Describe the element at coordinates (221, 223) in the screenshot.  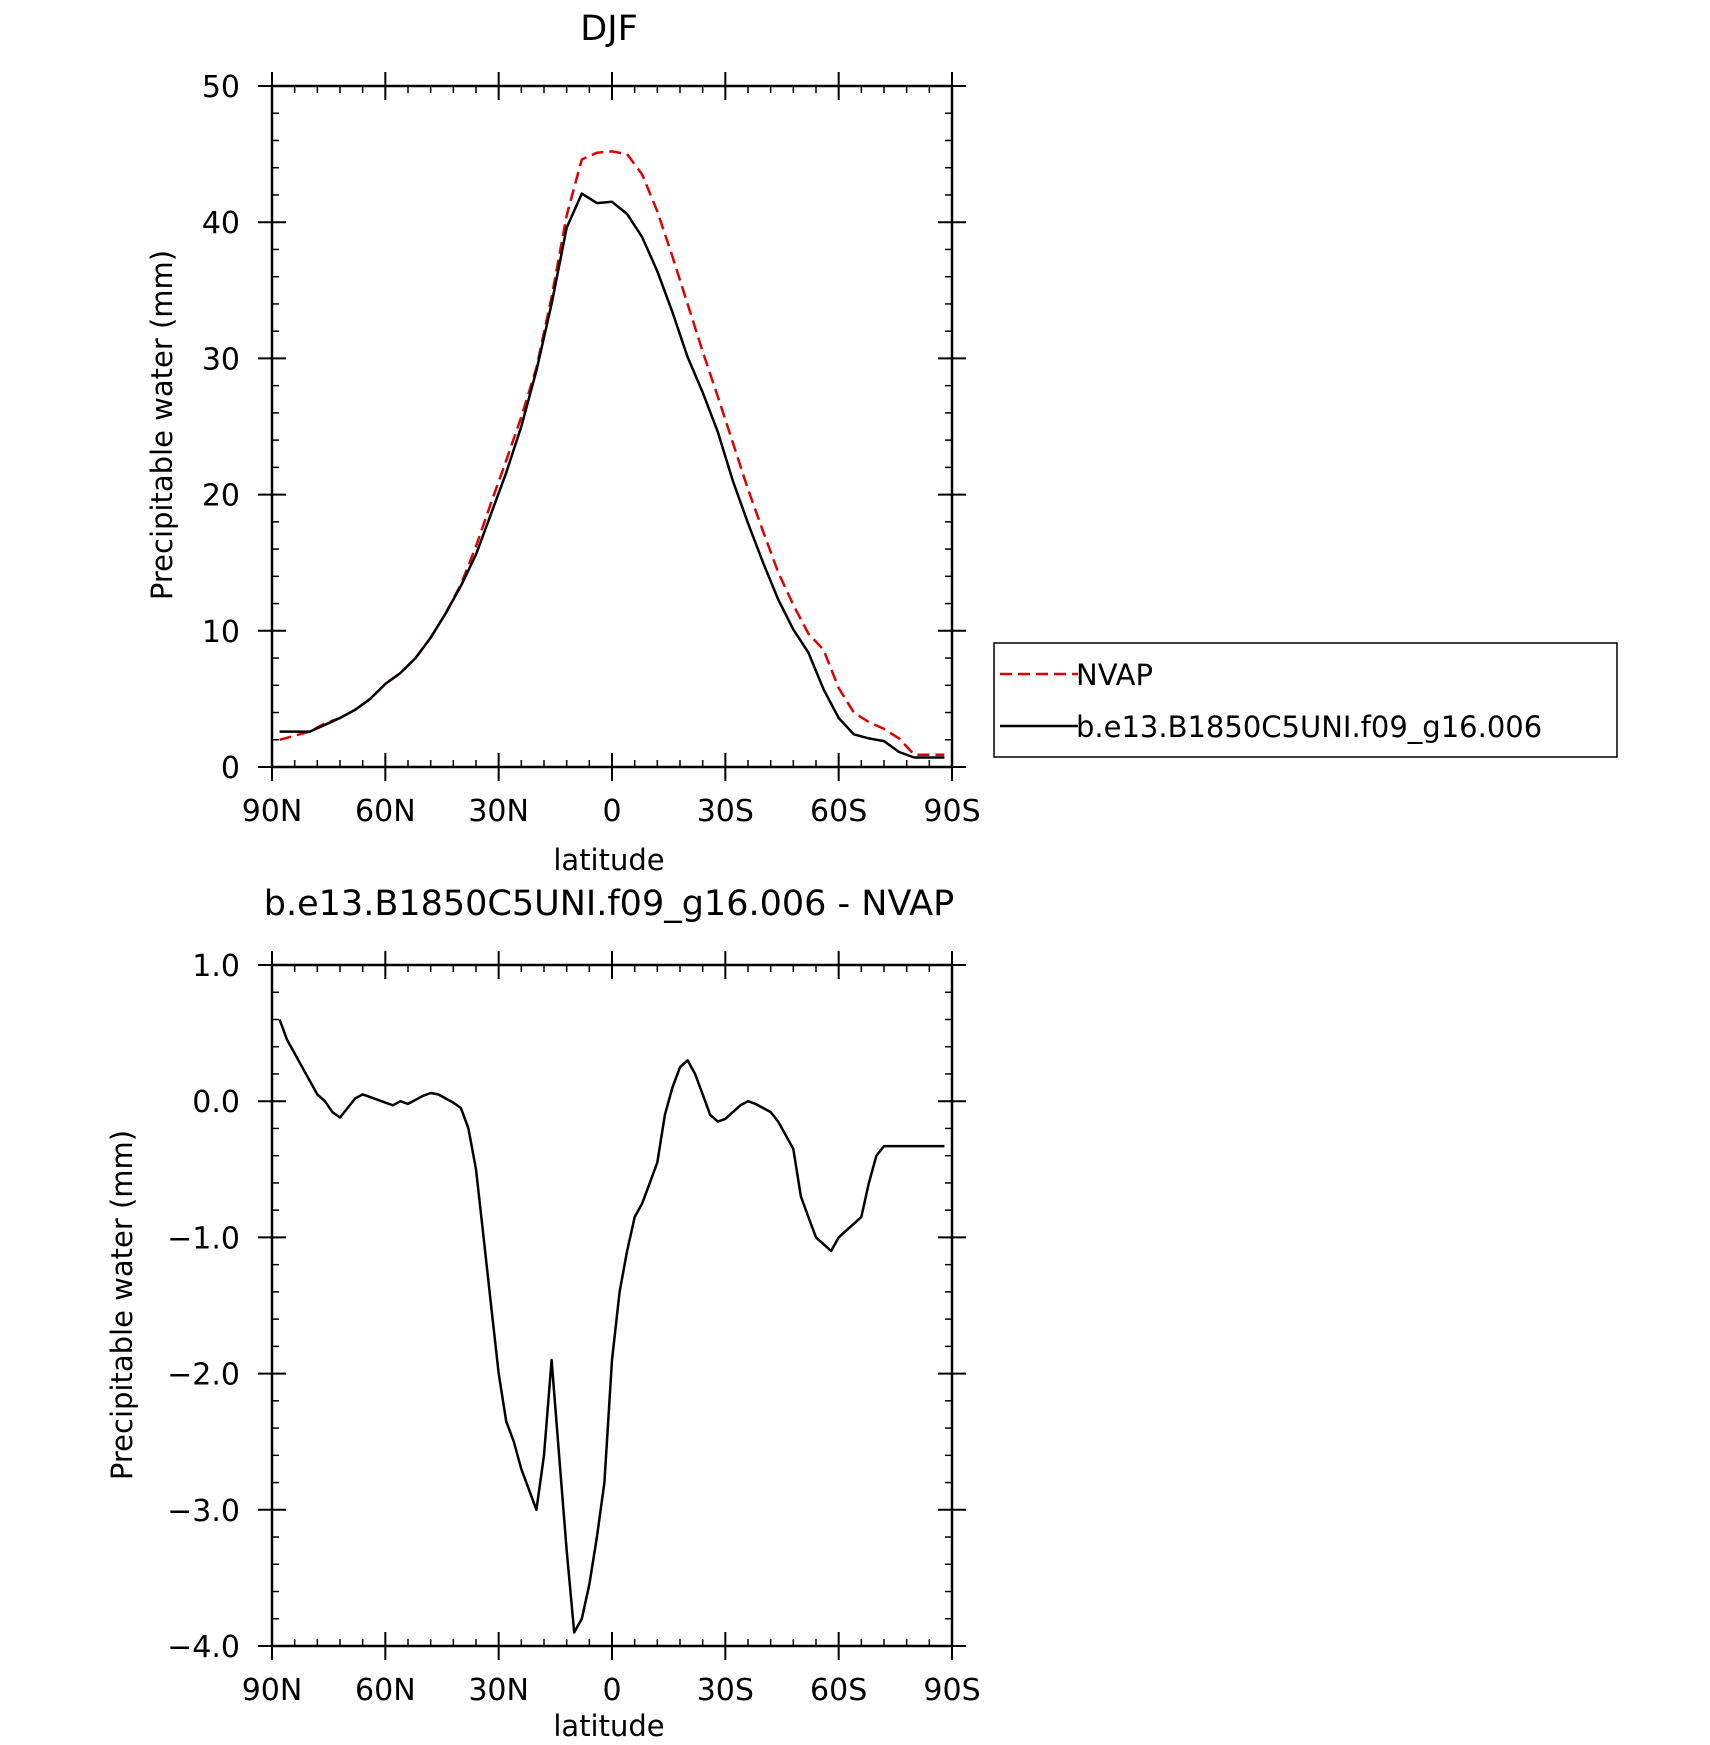
I see `y-tick-label: 40` at that location.